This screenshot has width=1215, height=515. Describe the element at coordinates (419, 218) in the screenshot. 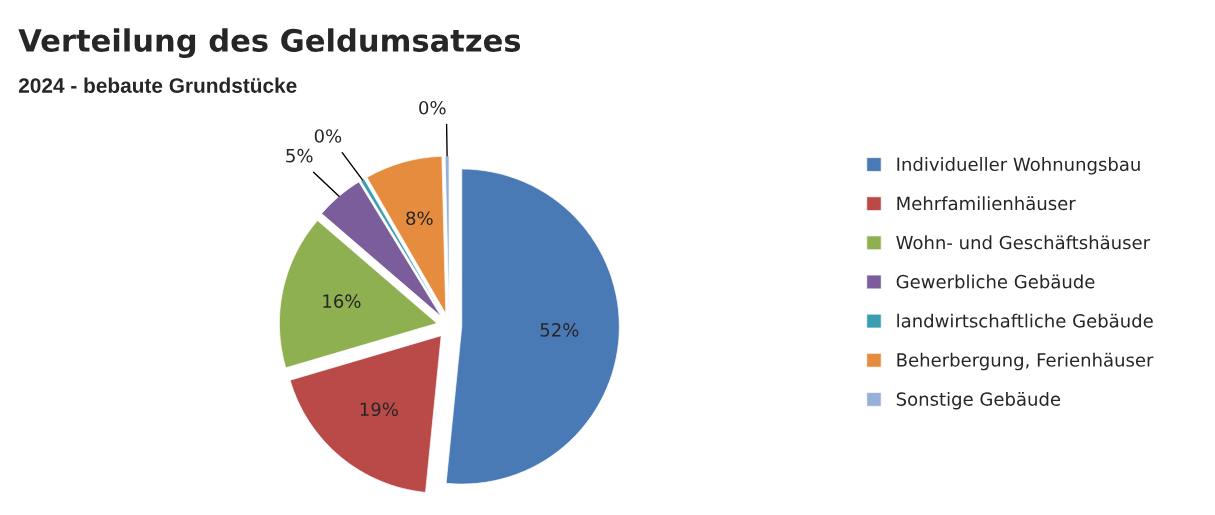

I see `data-label: 8%` at that location.